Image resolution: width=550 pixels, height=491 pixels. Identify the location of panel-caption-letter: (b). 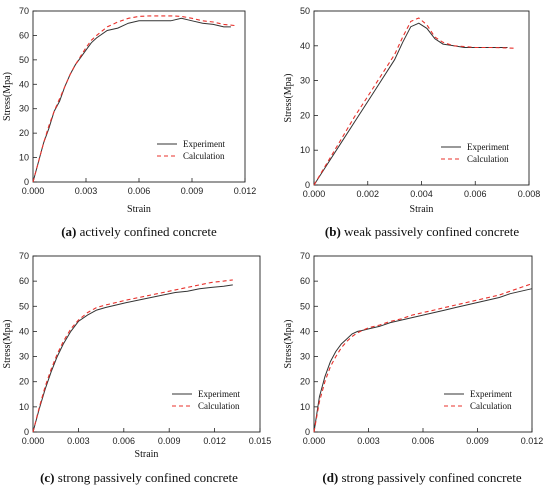
(333, 231).